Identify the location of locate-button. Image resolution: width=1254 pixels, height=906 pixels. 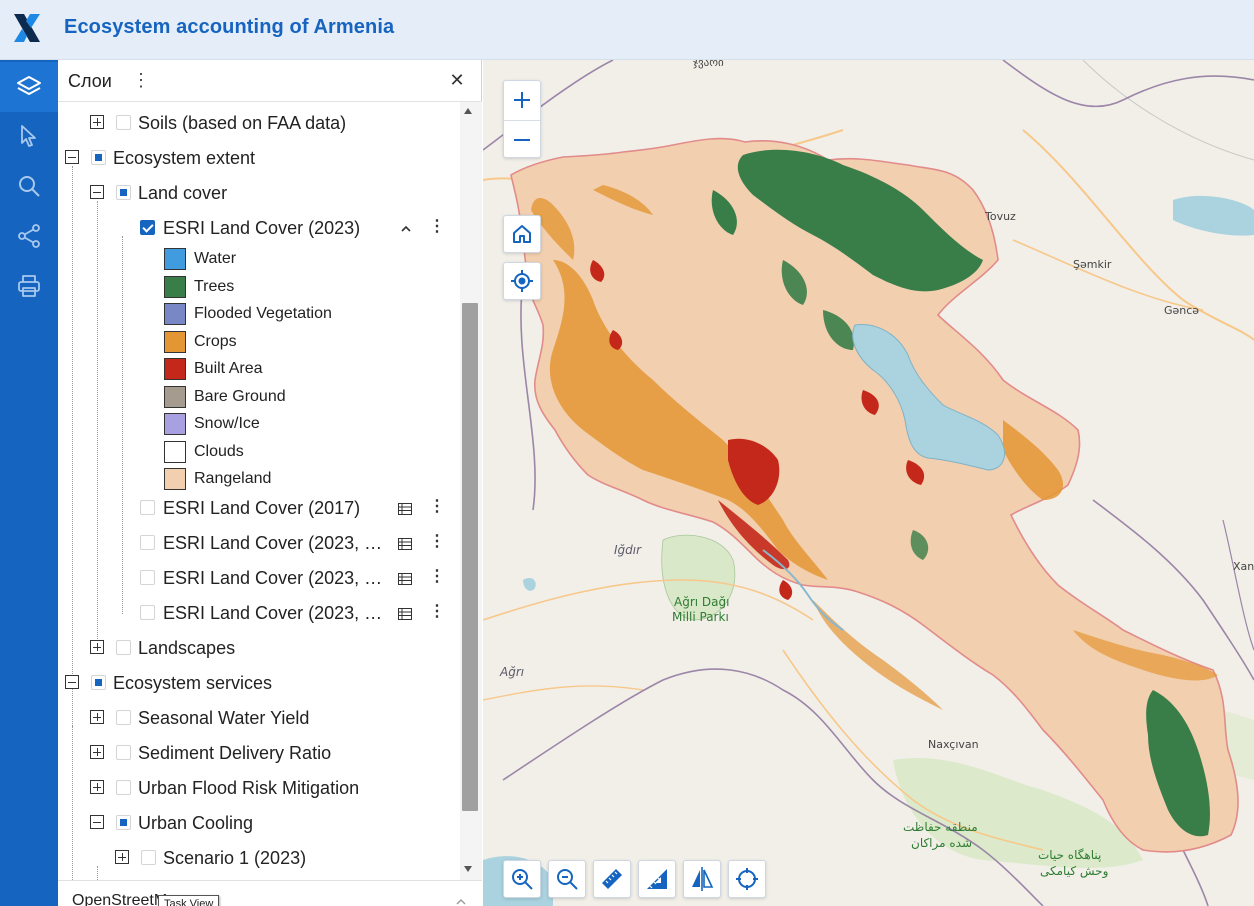
(522, 281).